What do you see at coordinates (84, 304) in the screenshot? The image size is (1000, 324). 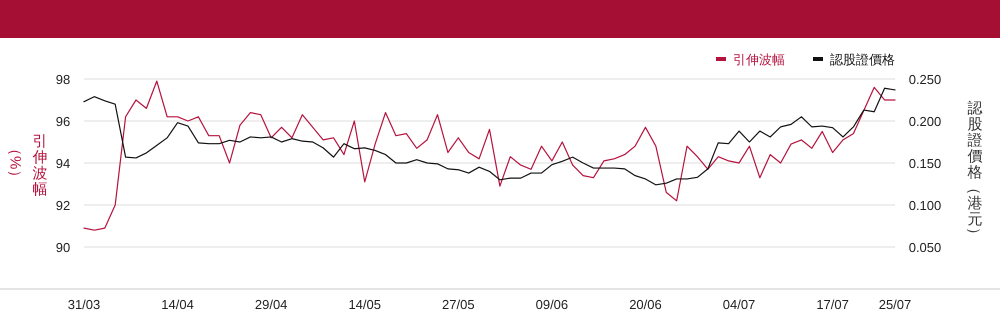 I see `x-tick-label: 31/03` at bounding box center [84, 304].